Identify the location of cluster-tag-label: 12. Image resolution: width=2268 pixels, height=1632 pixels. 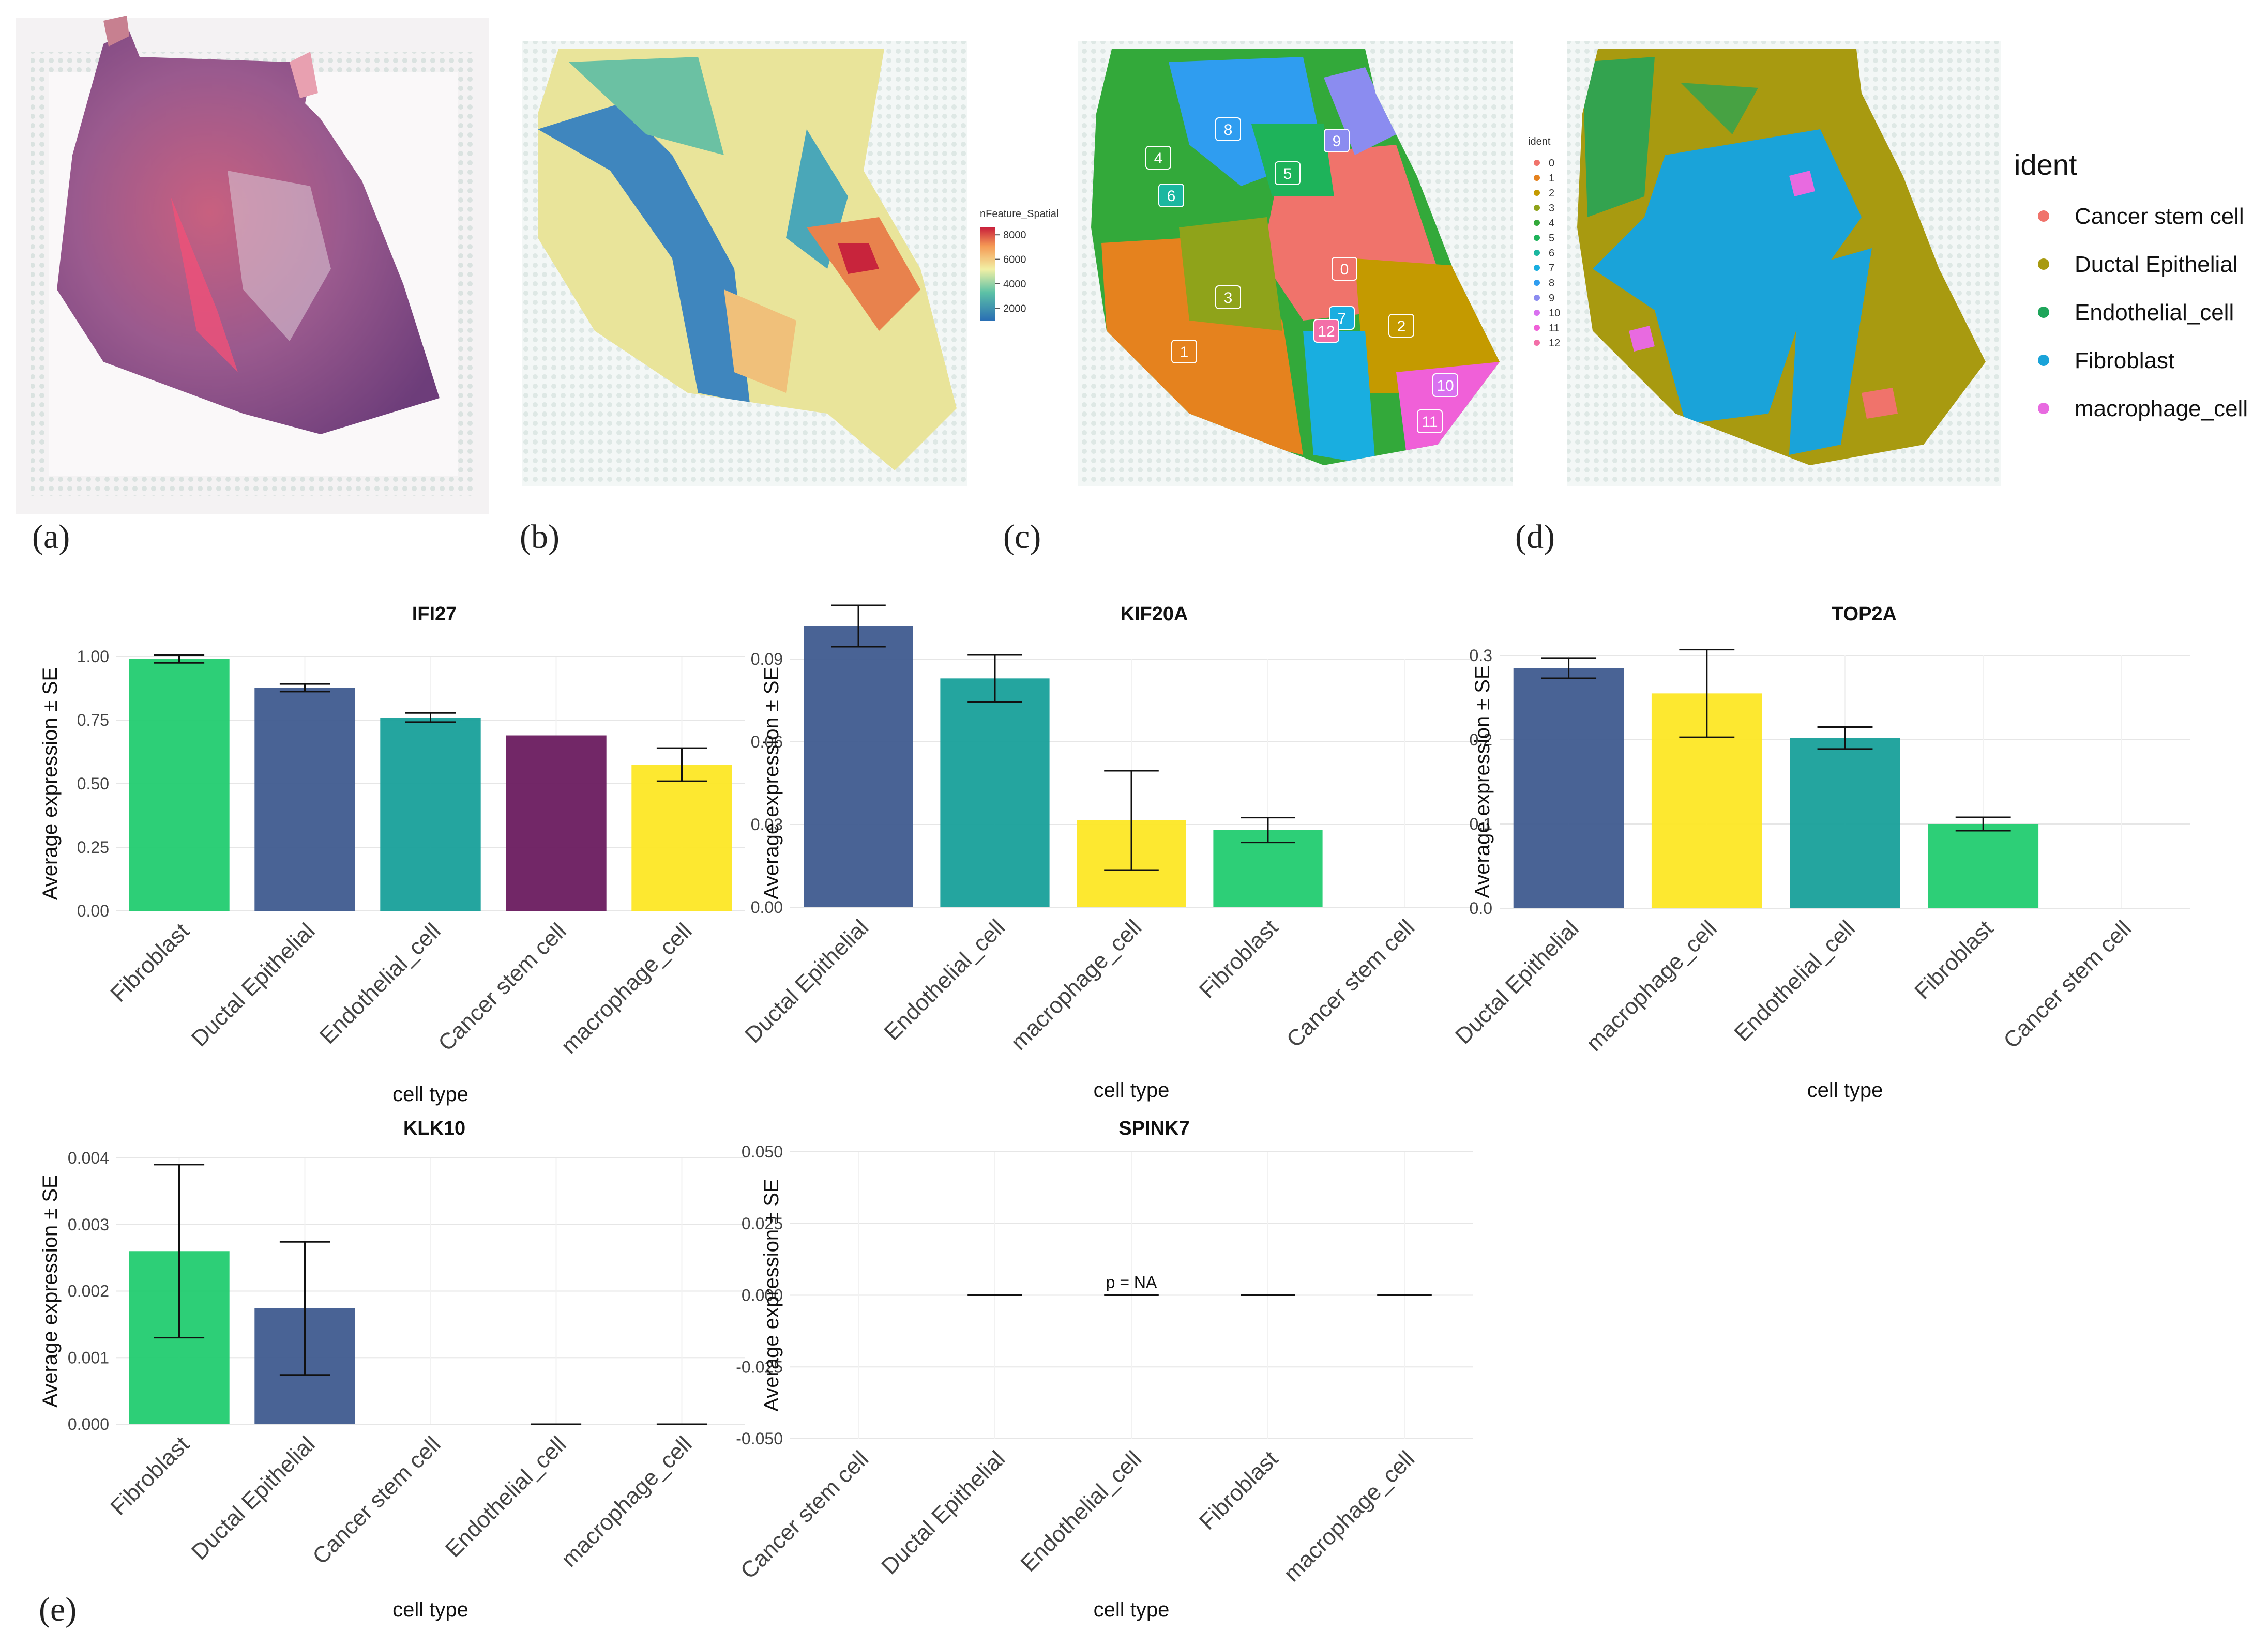
(1326, 331).